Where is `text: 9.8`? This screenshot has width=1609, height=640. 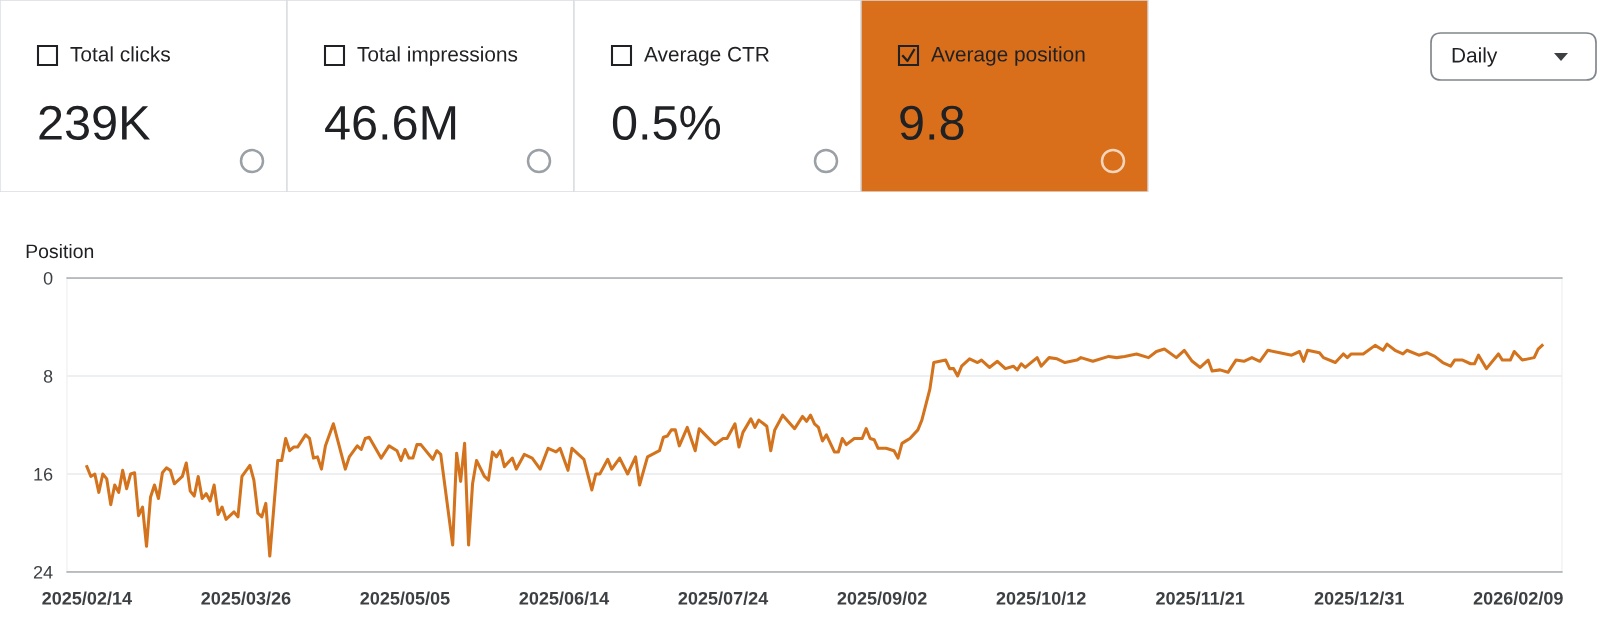
text: 9.8 is located at coordinates (932, 123).